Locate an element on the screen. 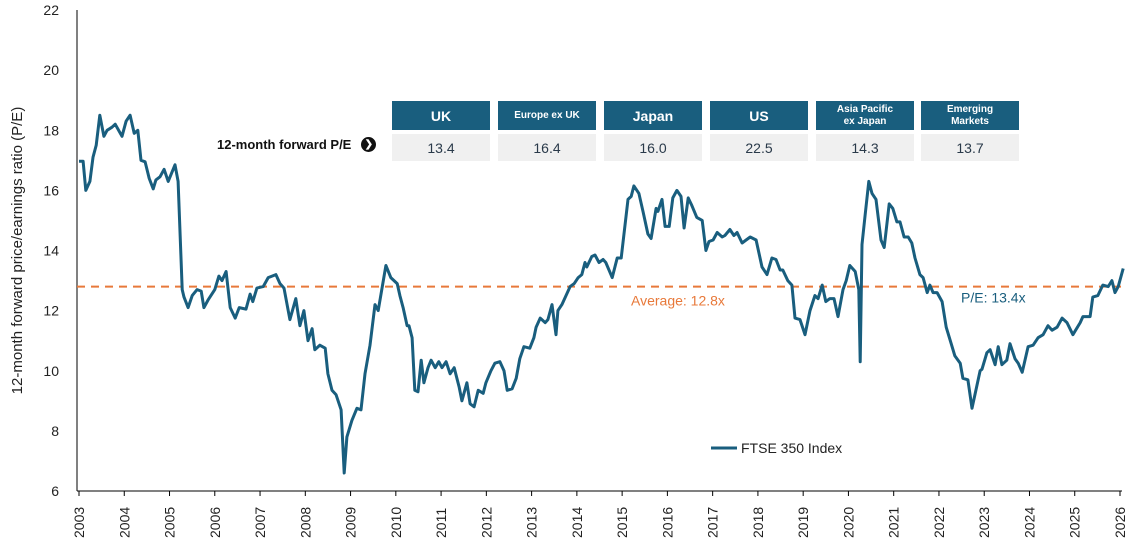  table-column-emerging-markets: Emerging Markets 13.7 is located at coordinates (970, 131).